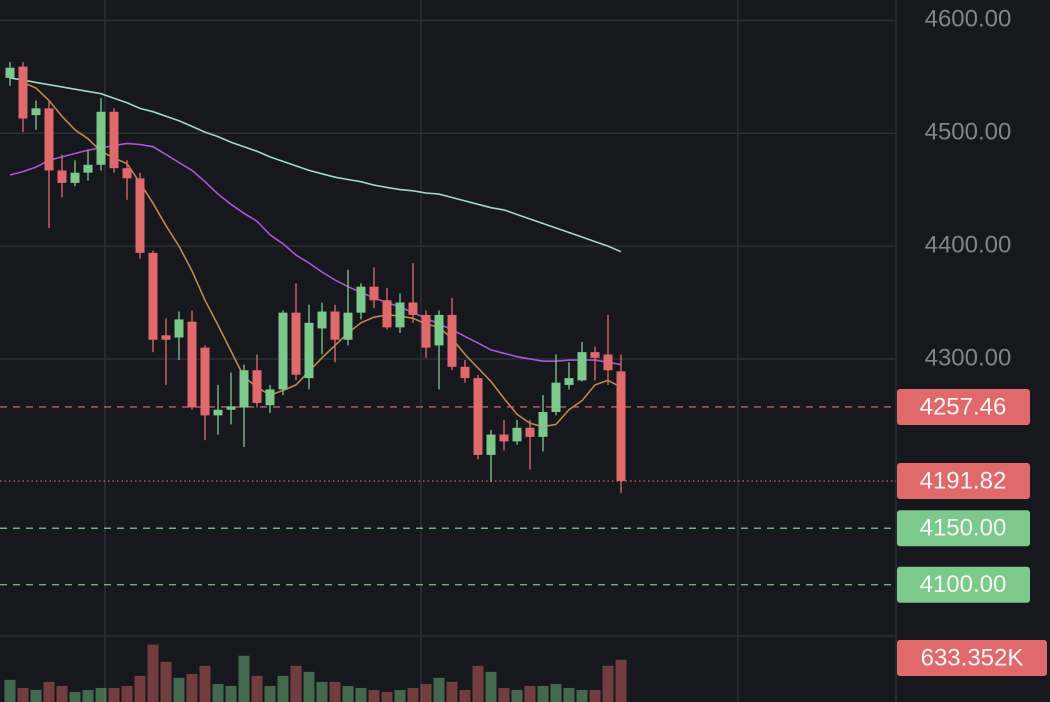  I want to click on moving-average-line, so click(315, 165).